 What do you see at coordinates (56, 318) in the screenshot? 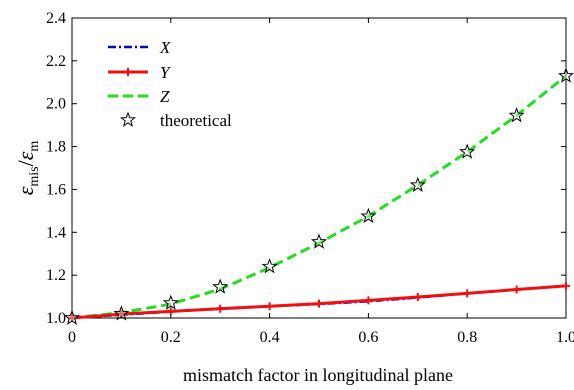
I see `y-tick-label: 1.0` at bounding box center [56, 318].